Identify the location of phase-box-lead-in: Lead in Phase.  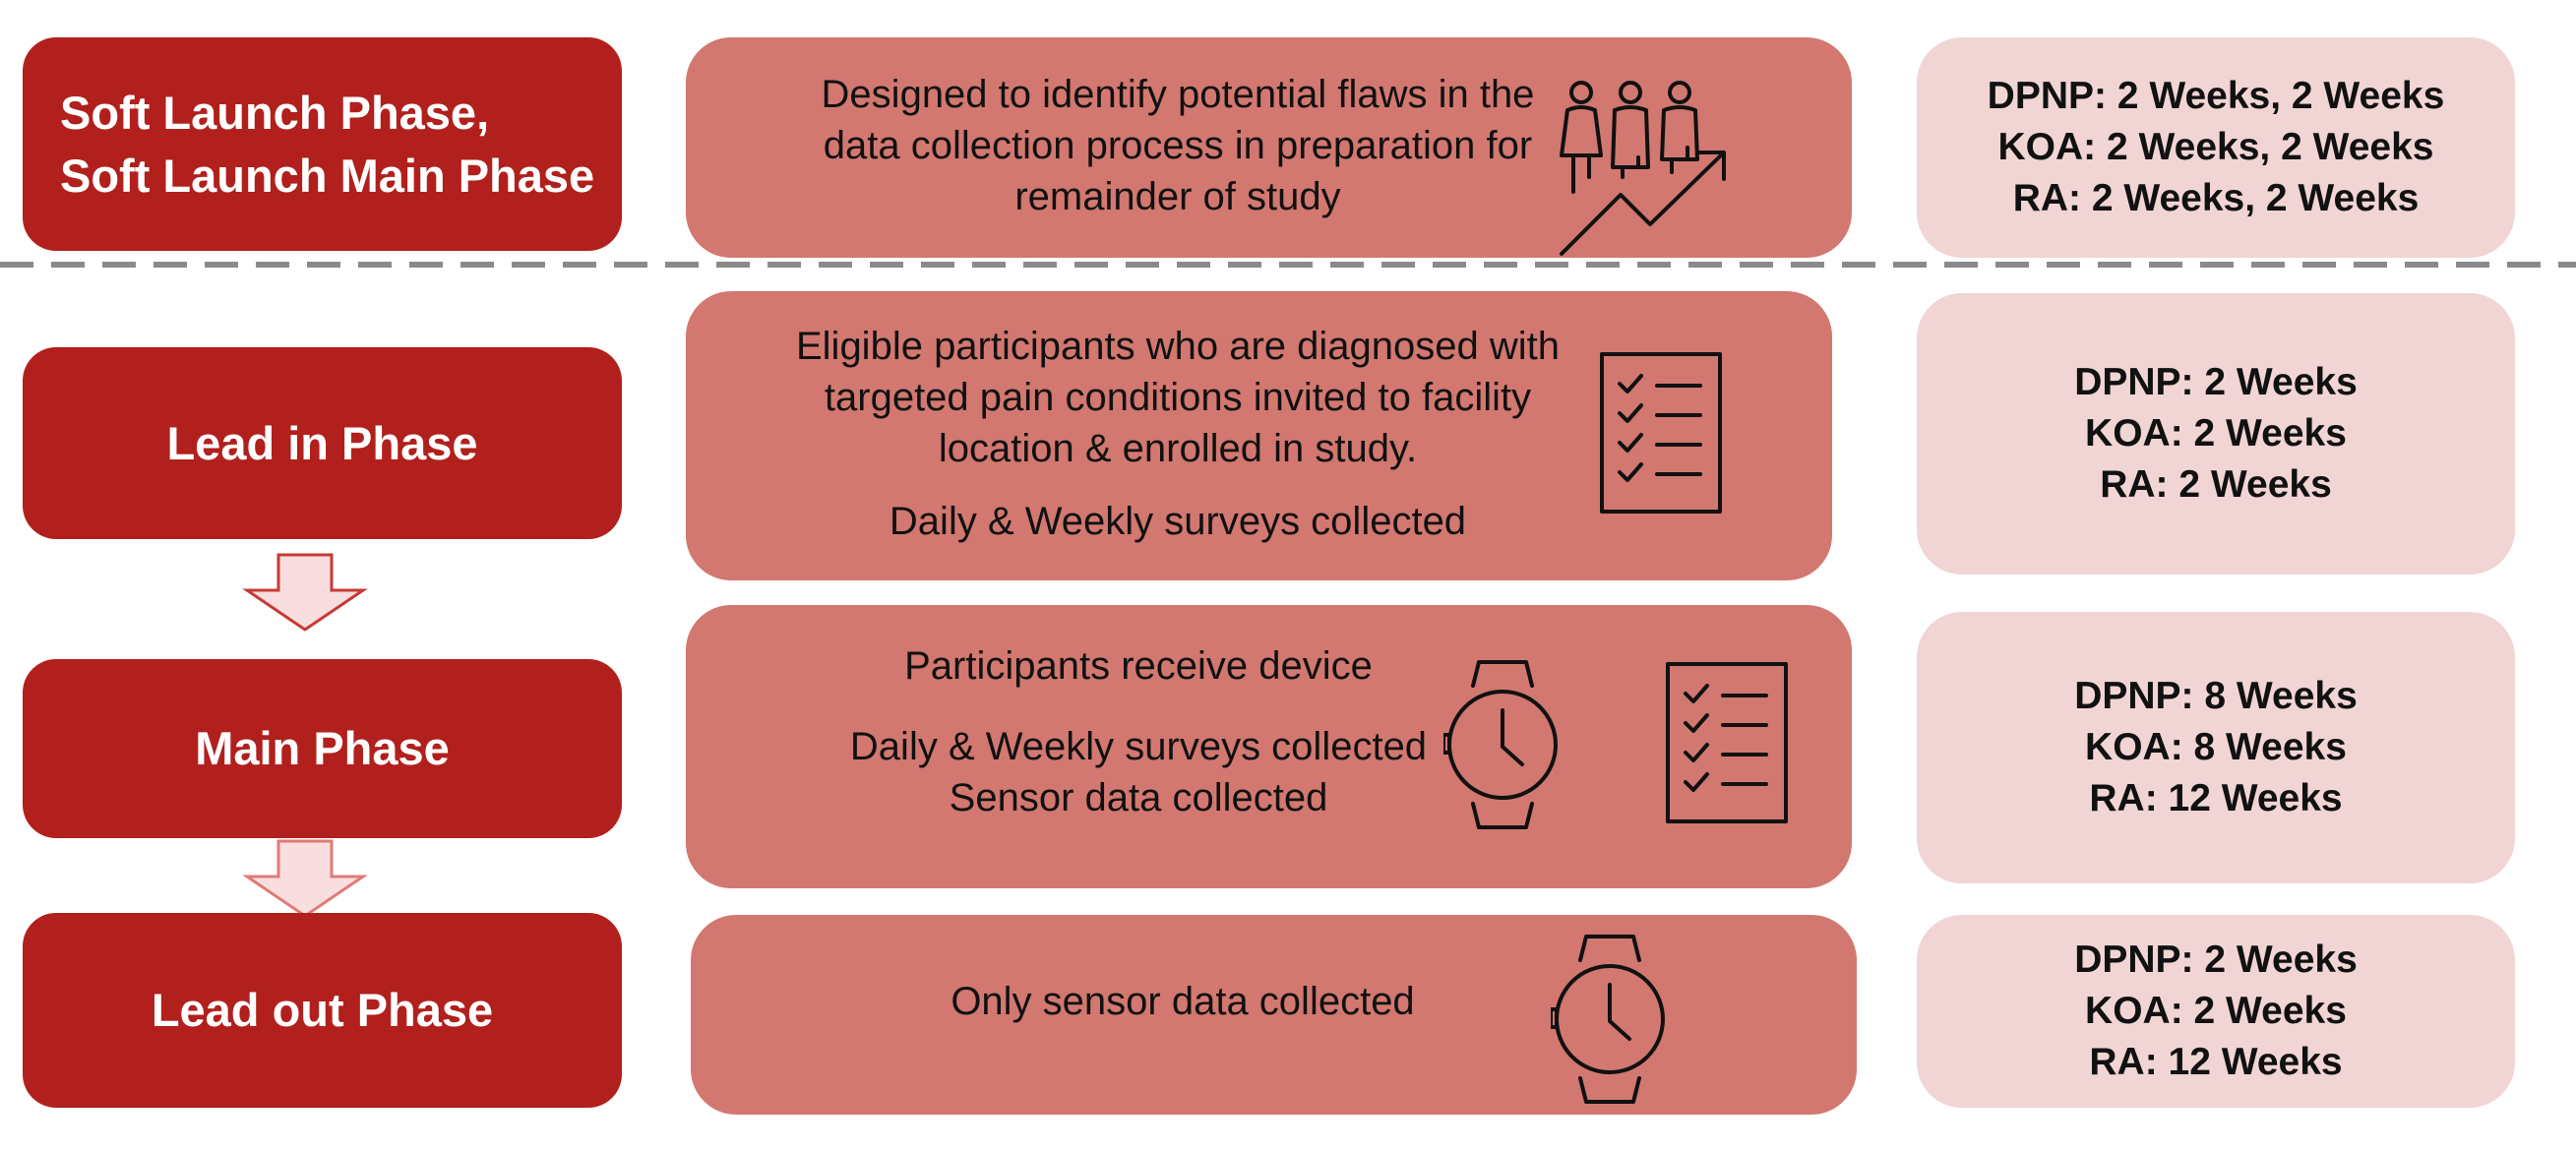
(322, 443).